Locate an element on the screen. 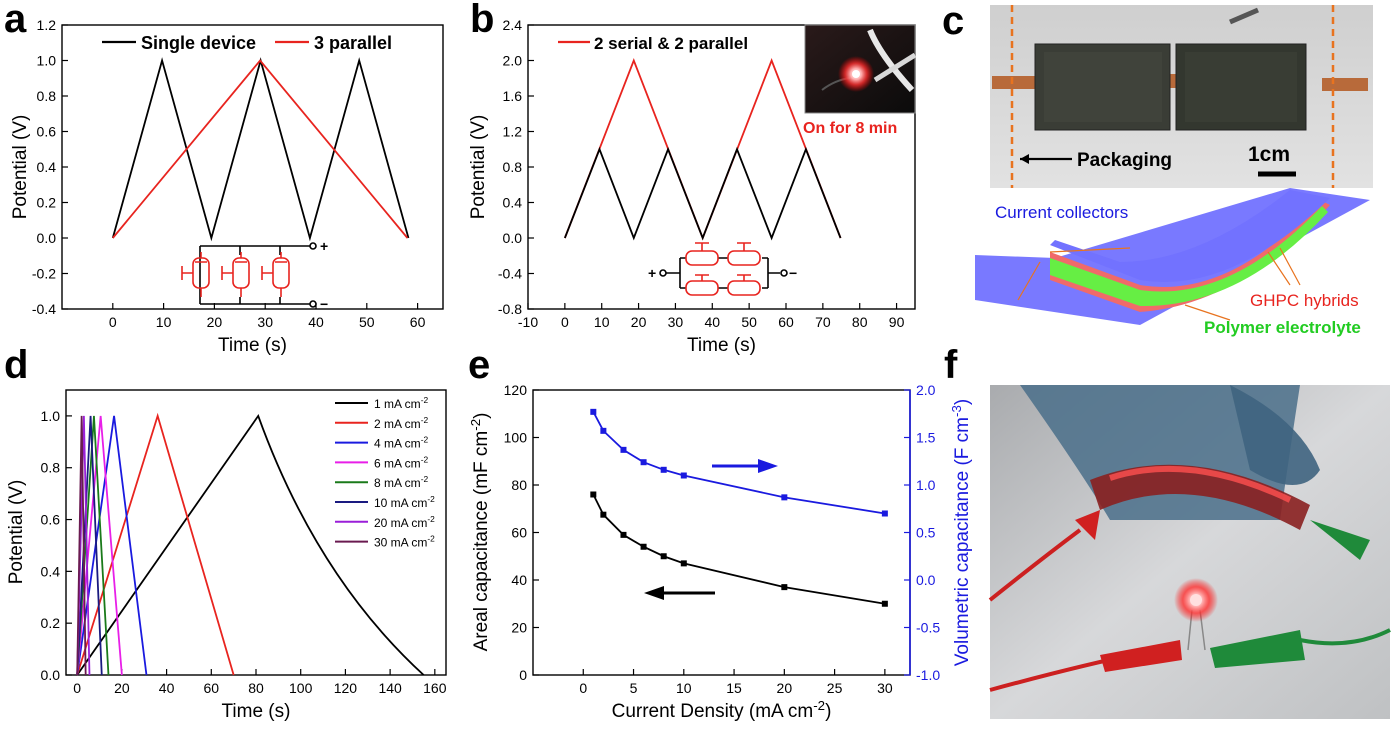 The width and height of the screenshot is (1393, 729). x-tick-label-d: 100 is located at coordinates (301, 688).